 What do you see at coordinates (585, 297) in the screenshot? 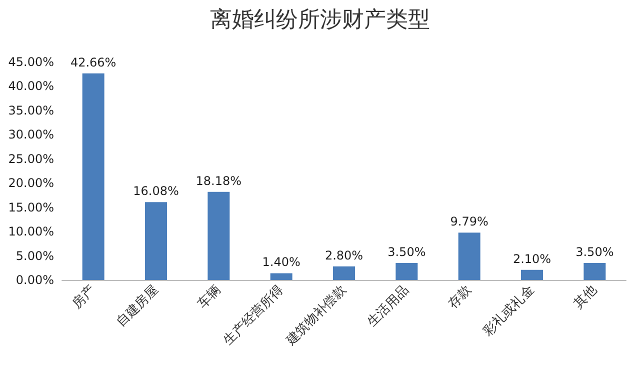
I see `x-tick-label: 其他` at bounding box center [585, 297].